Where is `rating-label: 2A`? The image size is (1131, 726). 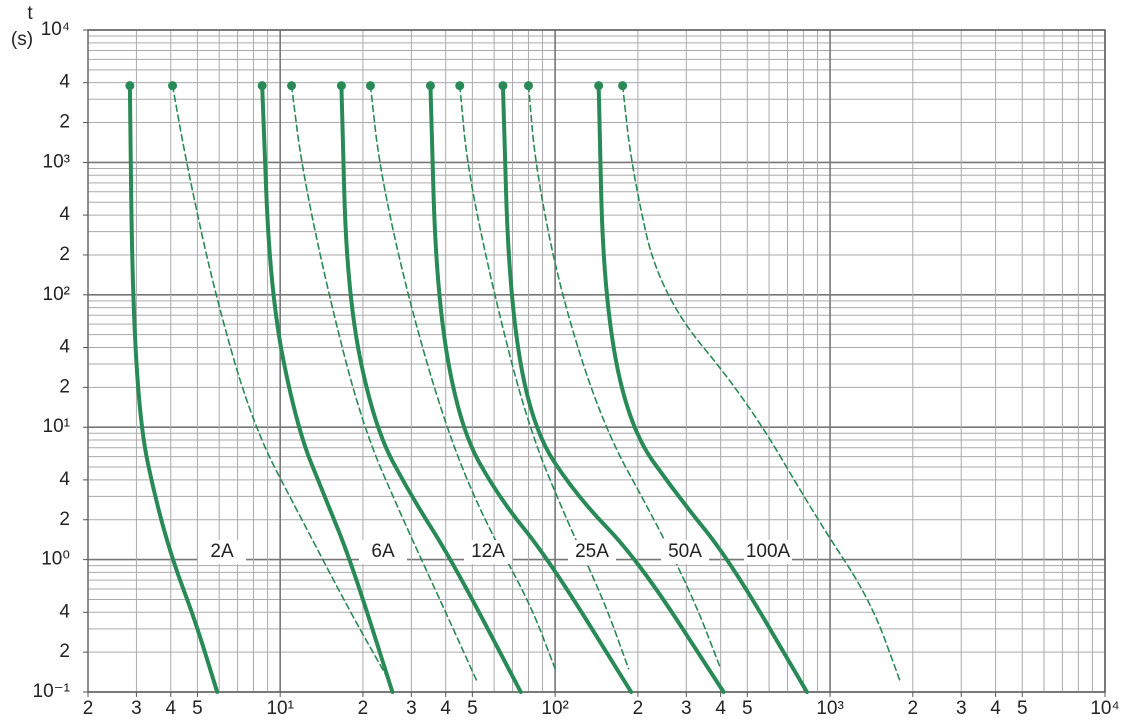
rating-label: 2A is located at coordinates (222, 551).